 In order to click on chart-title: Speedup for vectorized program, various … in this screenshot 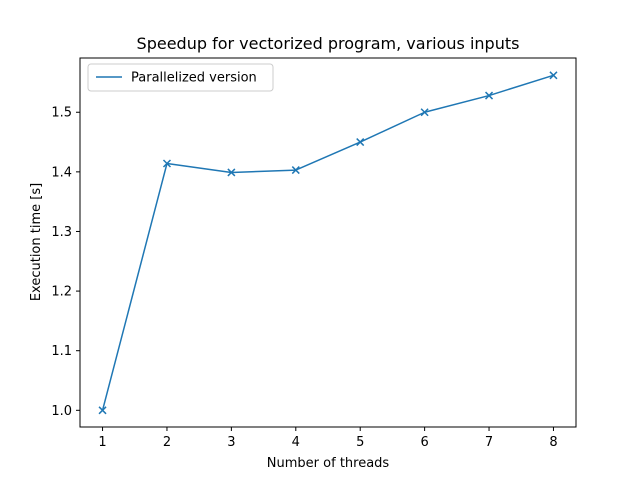, I will do `click(328, 43)`.